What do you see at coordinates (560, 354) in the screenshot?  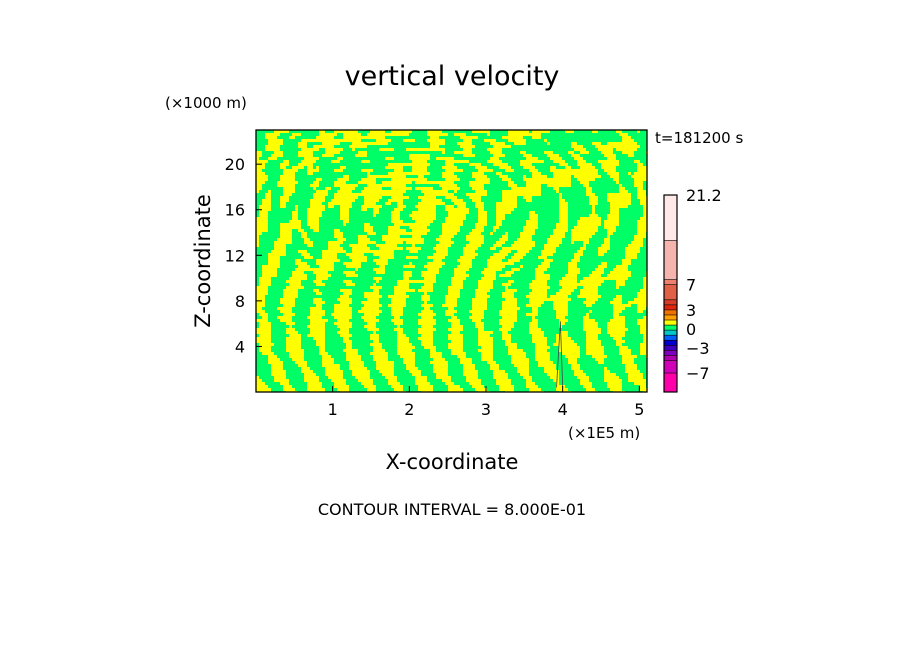 I see `field-plume` at bounding box center [560, 354].